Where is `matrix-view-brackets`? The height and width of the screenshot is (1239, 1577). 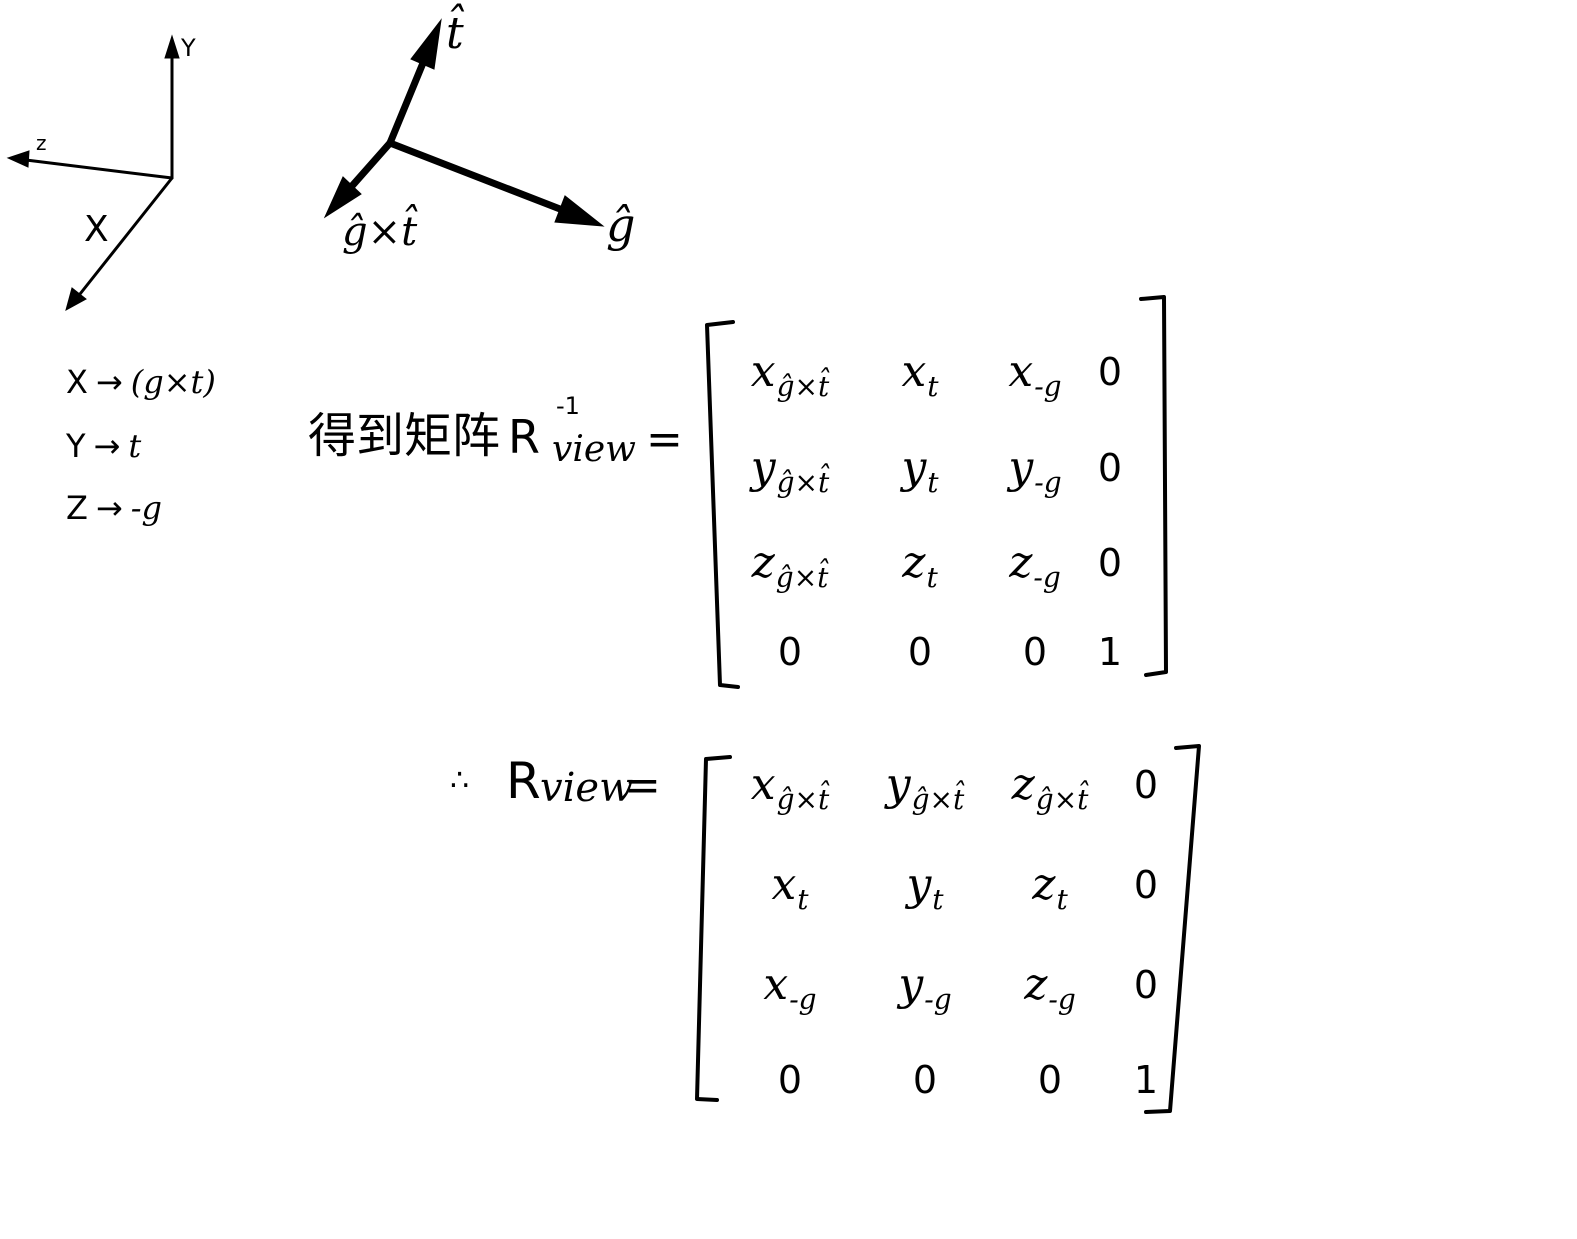
matrix-view-brackets is located at coordinates (948, 929).